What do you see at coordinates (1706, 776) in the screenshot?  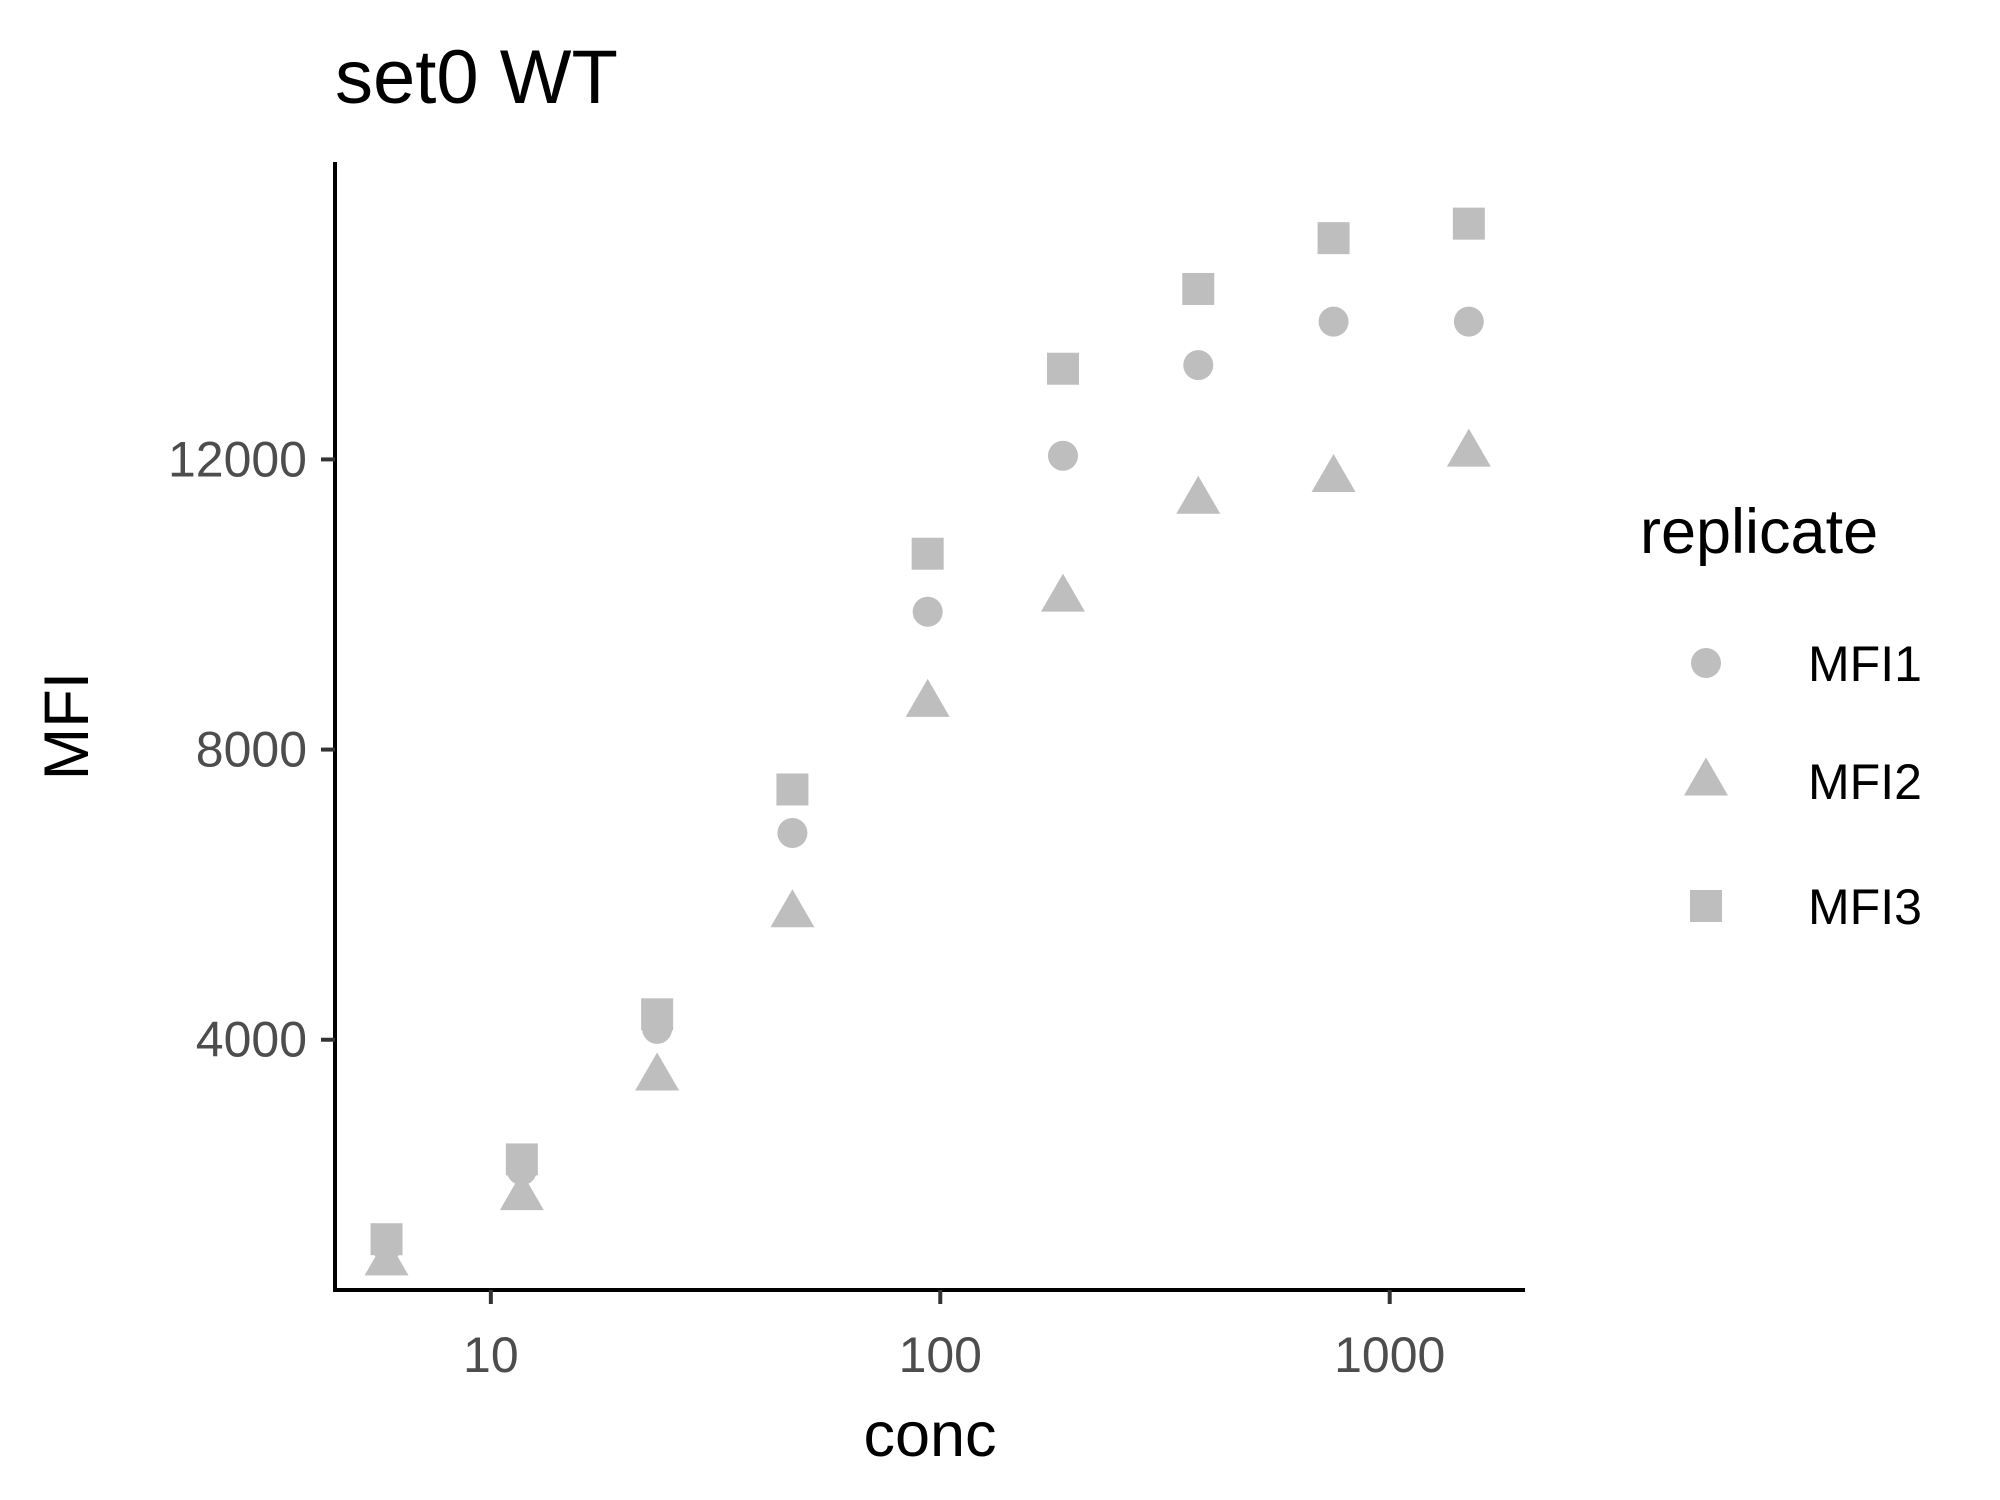 I see `legend-key-mfi2` at bounding box center [1706, 776].